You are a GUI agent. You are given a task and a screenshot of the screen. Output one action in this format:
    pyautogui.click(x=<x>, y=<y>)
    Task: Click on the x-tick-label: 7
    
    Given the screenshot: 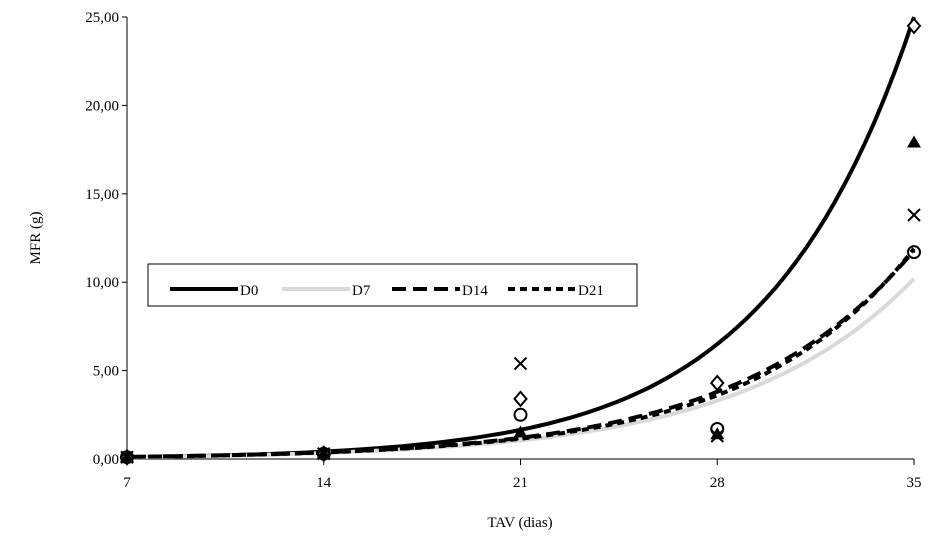 What is the action you would take?
    pyautogui.click(x=127, y=483)
    